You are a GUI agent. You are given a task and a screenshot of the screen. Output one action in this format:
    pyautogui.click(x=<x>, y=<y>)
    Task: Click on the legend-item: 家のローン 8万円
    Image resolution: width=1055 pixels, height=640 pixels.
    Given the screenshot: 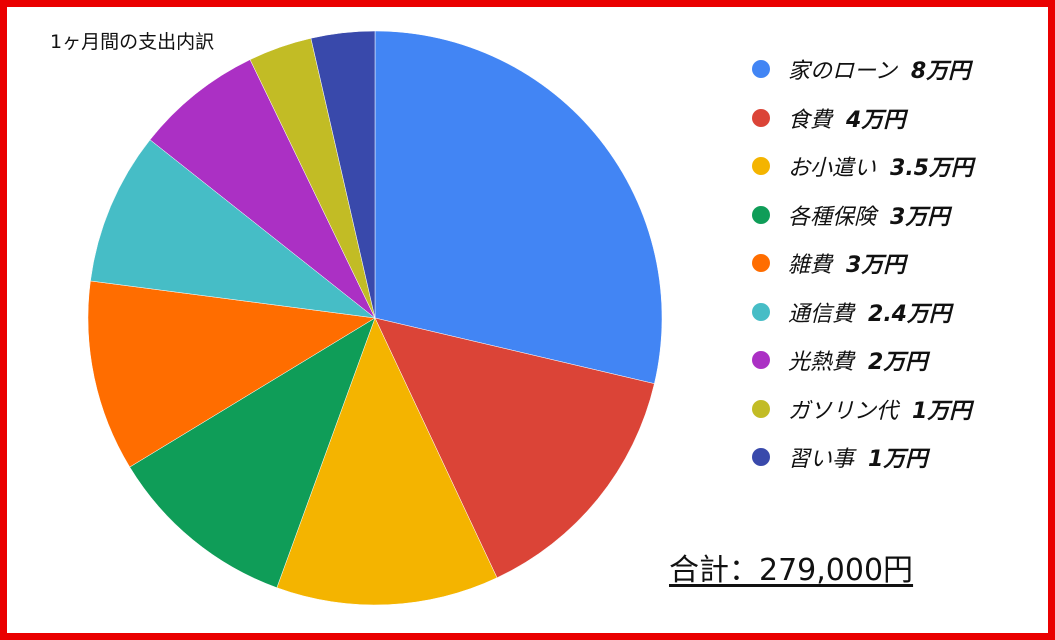 What is the action you would take?
    pyautogui.click(x=900, y=69)
    